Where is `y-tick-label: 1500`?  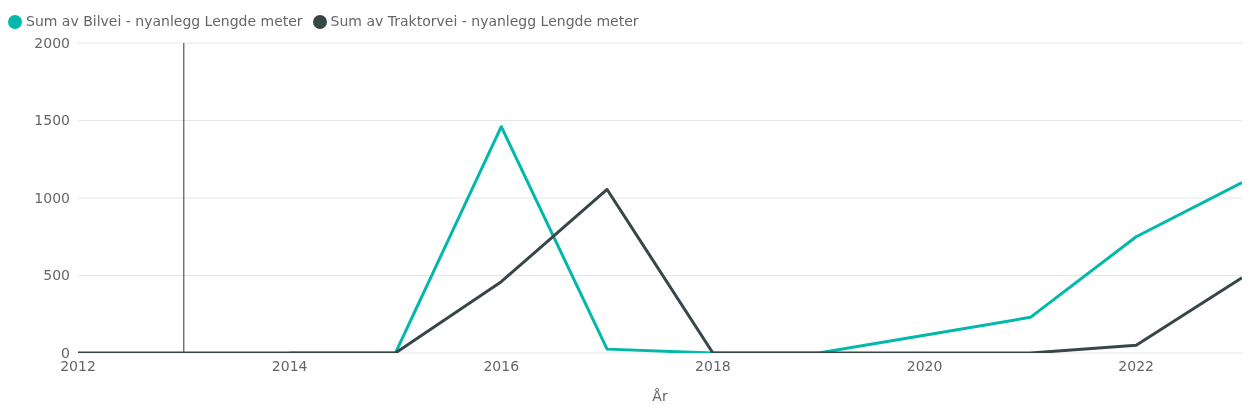 y-tick-label: 1500 is located at coordinates (52, 120).